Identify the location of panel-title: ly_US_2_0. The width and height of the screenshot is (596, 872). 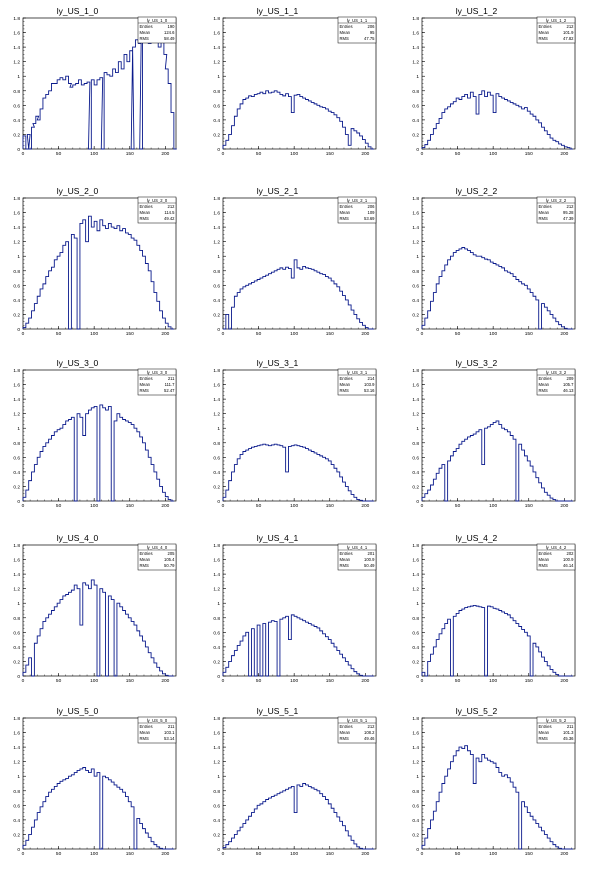
(78, 191).